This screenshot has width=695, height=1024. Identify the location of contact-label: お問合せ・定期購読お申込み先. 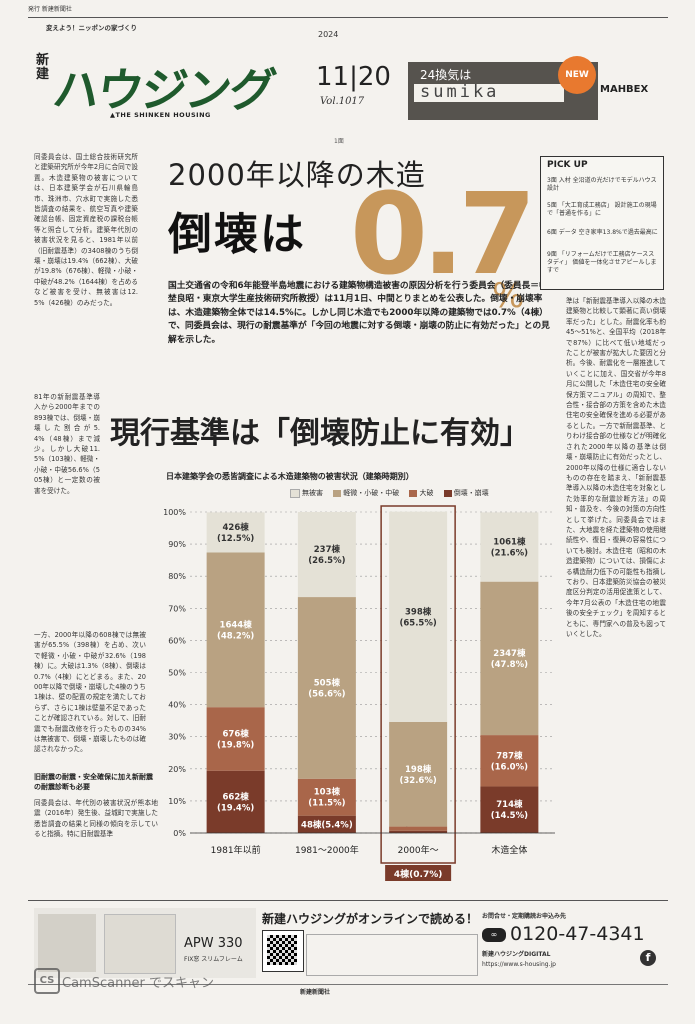
(524, 916).